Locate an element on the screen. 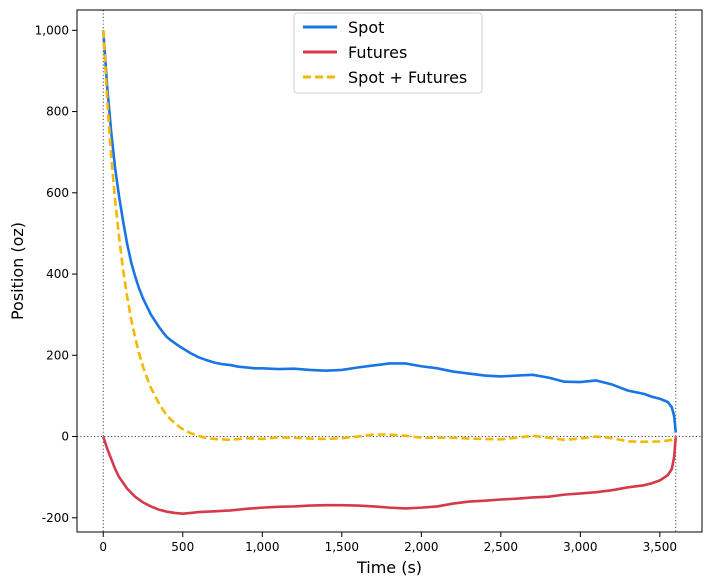 This screenshot has width=713, height=586. y-tick-label: 0 is located at coordinates (65, 437).